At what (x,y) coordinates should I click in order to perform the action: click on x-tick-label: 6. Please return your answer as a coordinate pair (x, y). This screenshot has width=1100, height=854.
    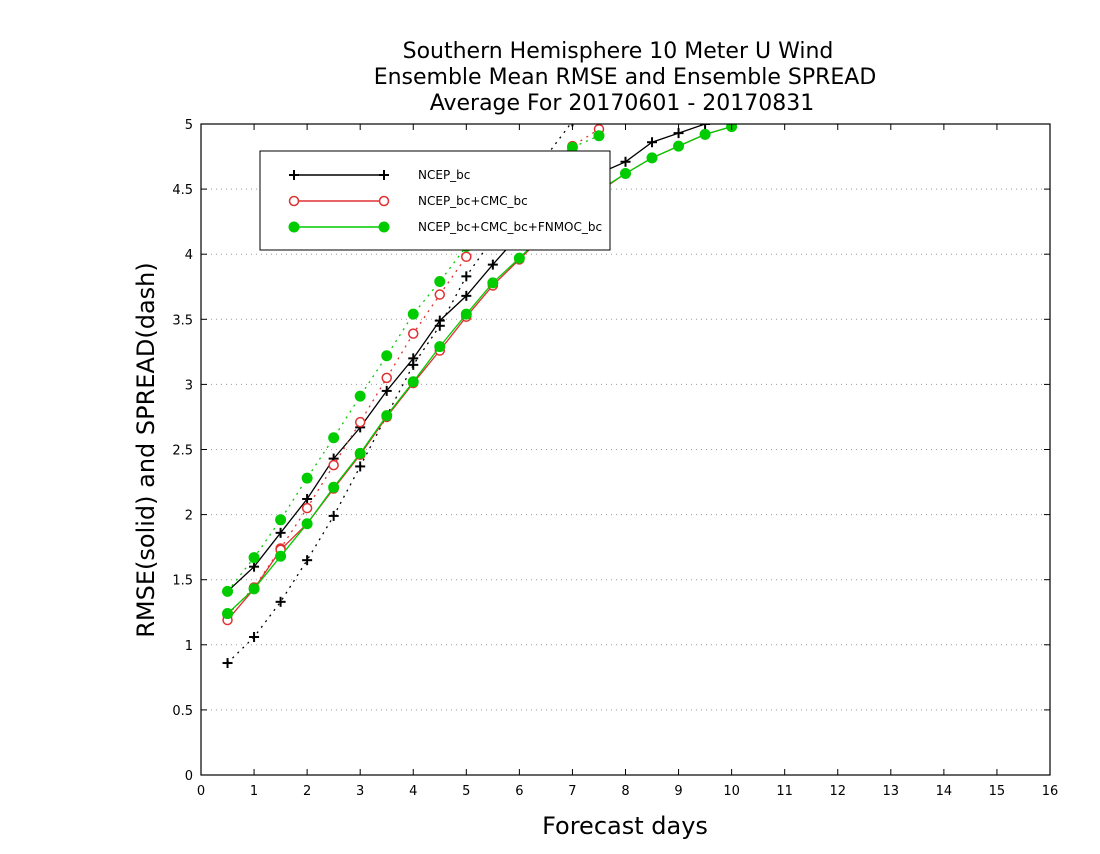
    Looking at the image, I should click on (519, 791).